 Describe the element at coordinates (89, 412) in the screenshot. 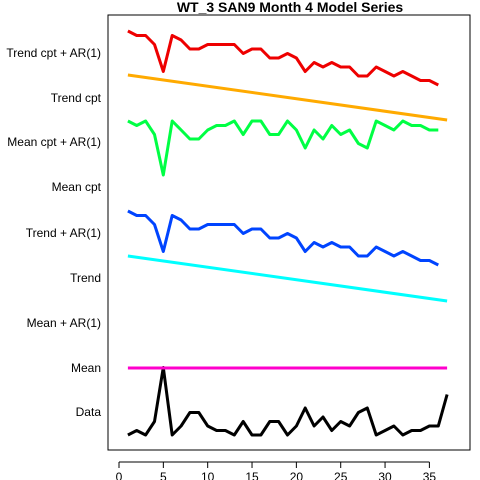

I see `y-label-data: Data` at that location.